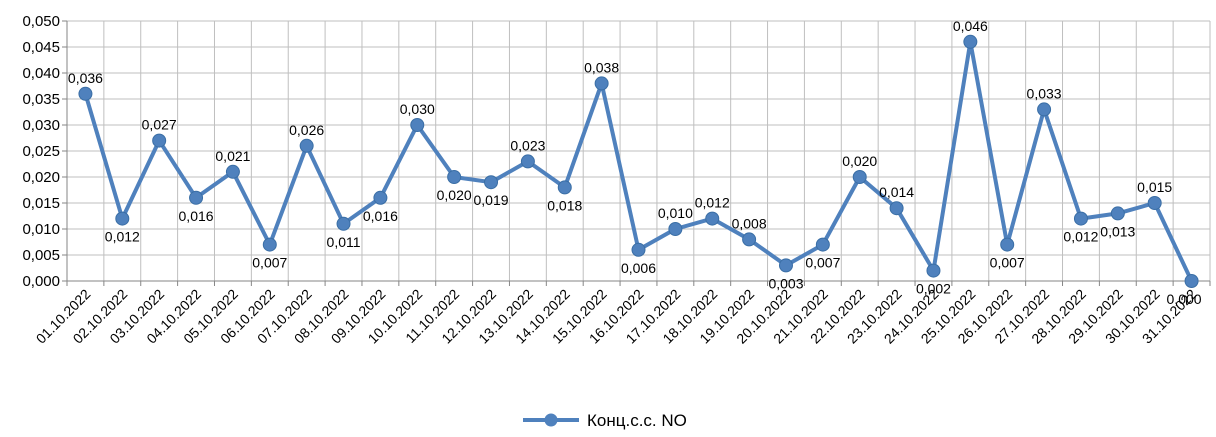 The width and height of the screenshot is (1216, 437). Describe the element at coordinates (1184, 299) in the screenshot. I see `data-label: 0,000` at that location.